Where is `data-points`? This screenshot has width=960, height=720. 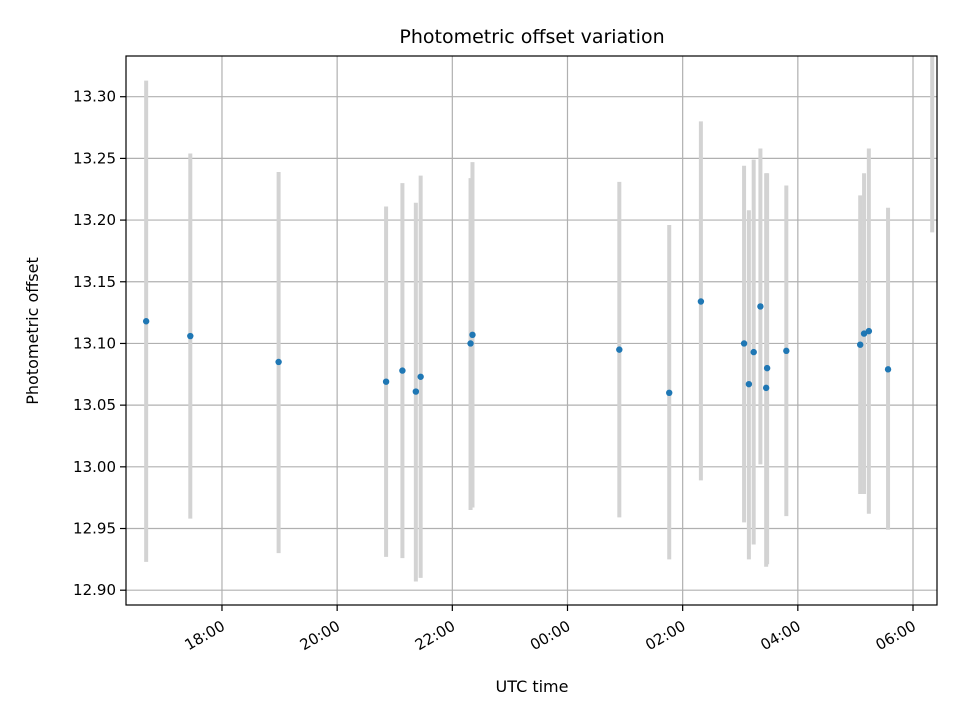
data-points is located at coordinates (517, 347).